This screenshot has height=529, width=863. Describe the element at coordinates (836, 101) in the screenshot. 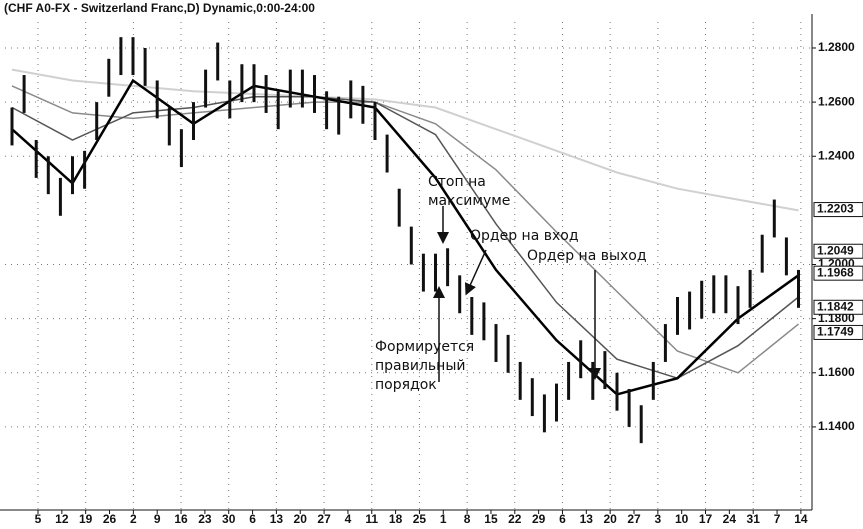

I see `y-tick-label: 1.2600` at that location.